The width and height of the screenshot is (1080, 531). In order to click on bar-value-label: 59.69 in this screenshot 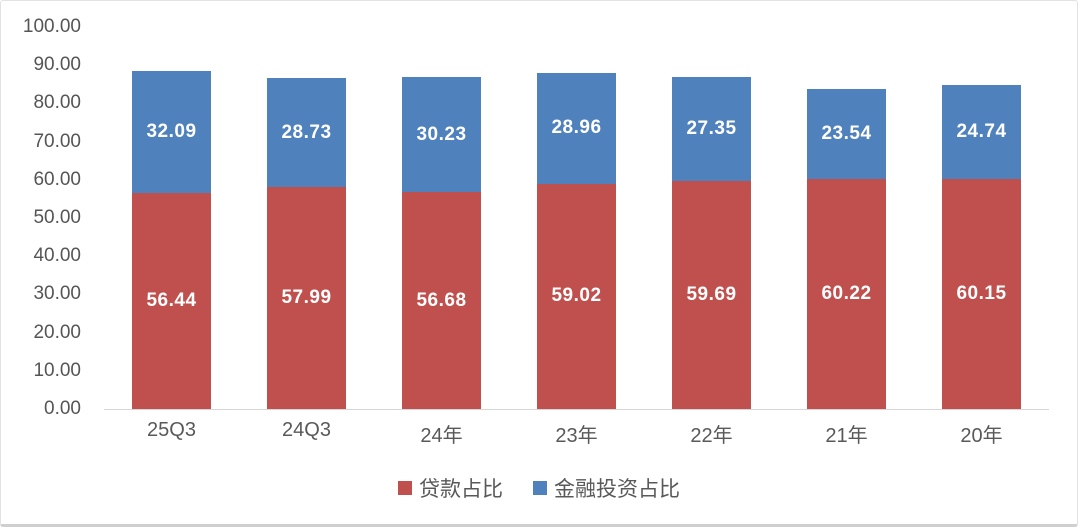, I will do `click(711, 294)`.